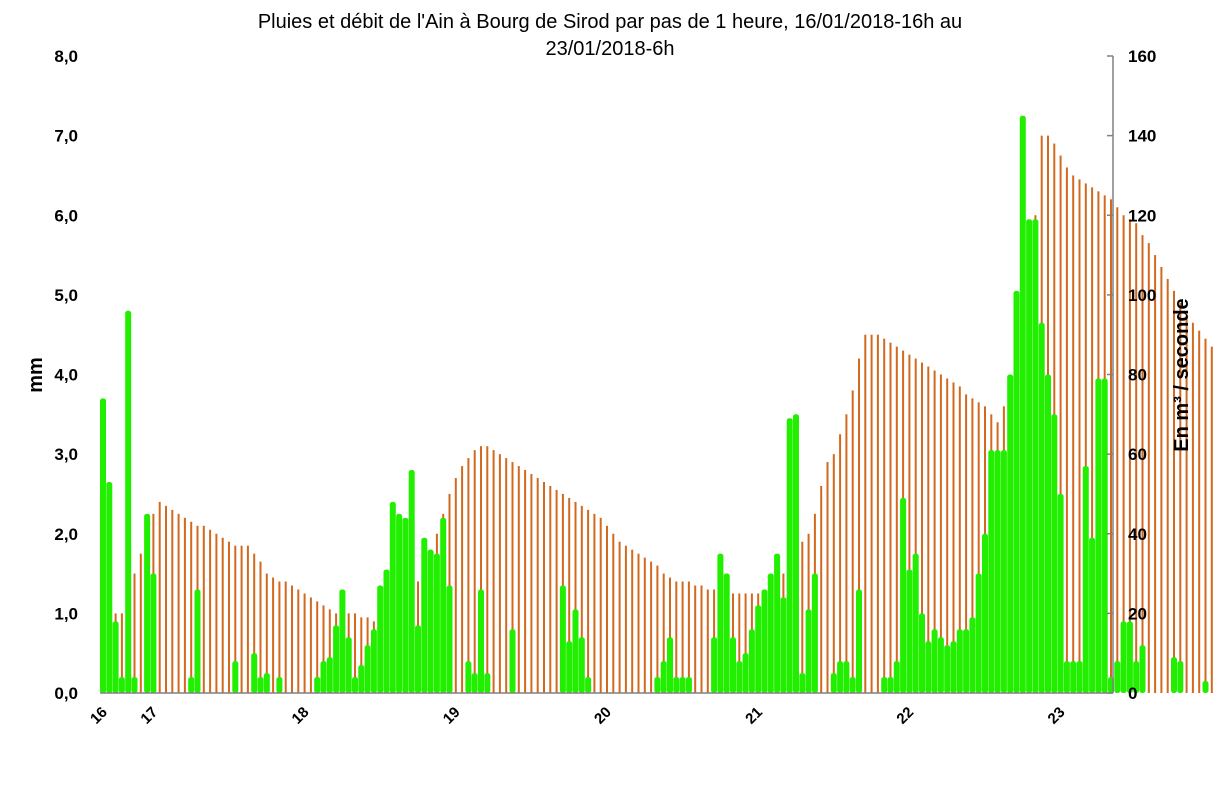 The image size is (1217, 794). Describe the element at coordinates (1132, 693) in the screenshot. I see `right-tick-label: 0` at that location.